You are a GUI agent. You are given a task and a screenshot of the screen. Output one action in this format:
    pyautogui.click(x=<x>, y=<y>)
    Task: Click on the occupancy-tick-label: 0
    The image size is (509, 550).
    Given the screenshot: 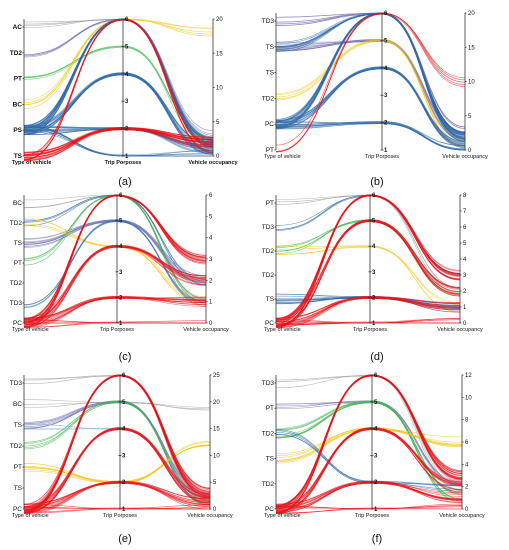 What is the action you would take?
    pyautogui.click(x=218, y=157)
    